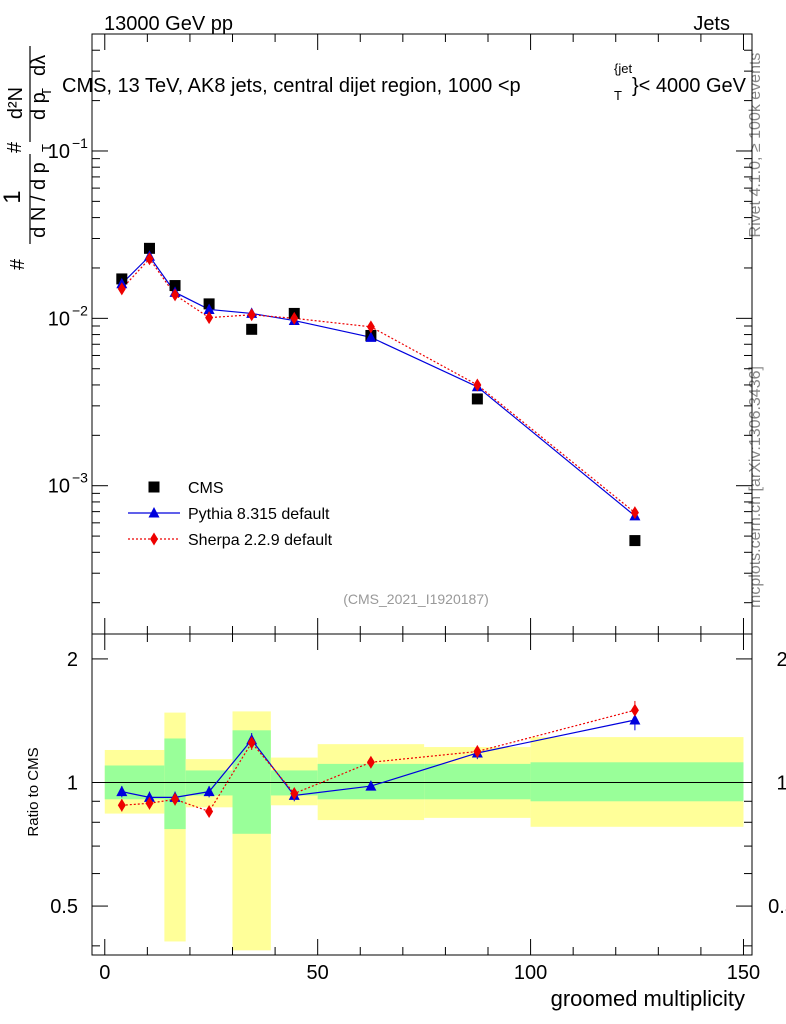  I want to click on legend-label: Pythia 8.315 default, so click(259, 514).